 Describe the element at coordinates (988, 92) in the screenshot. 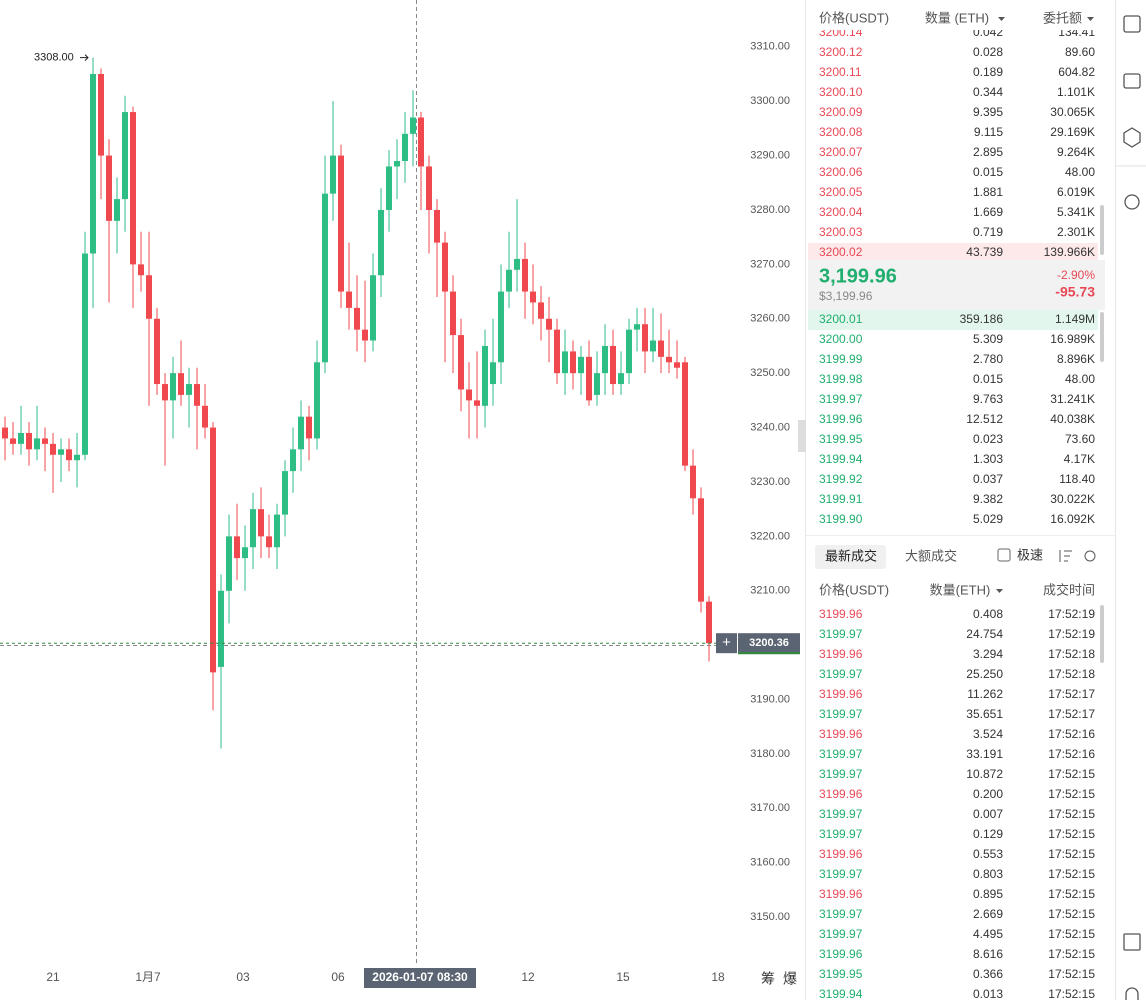

I see `ask-qty: 0.344` at that location.